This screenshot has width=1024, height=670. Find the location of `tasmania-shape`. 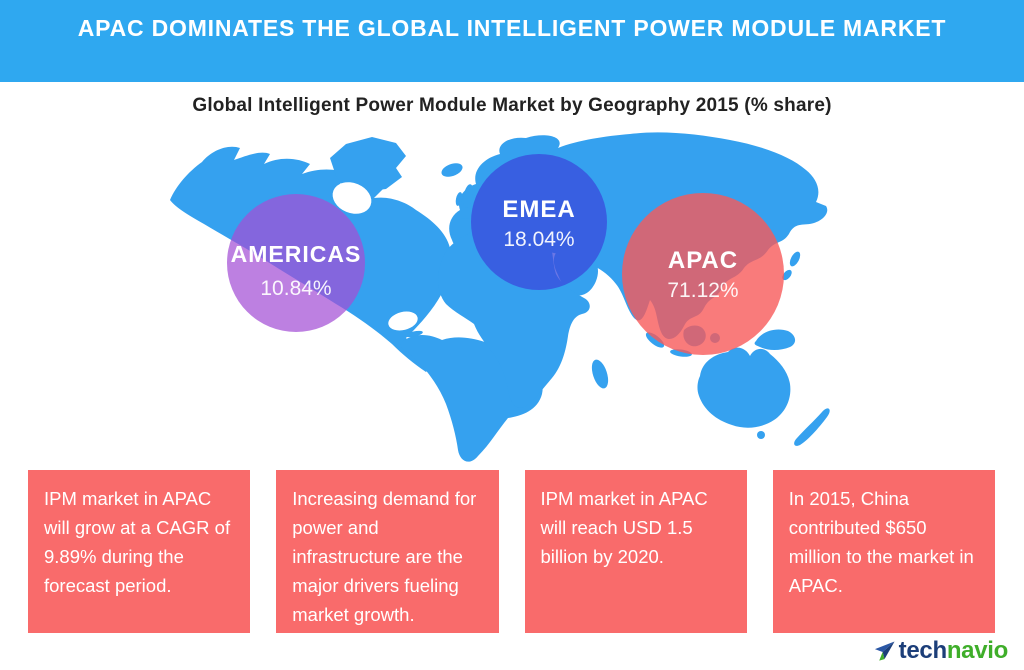

tasmania-shape is located at coordinates (761, 435).